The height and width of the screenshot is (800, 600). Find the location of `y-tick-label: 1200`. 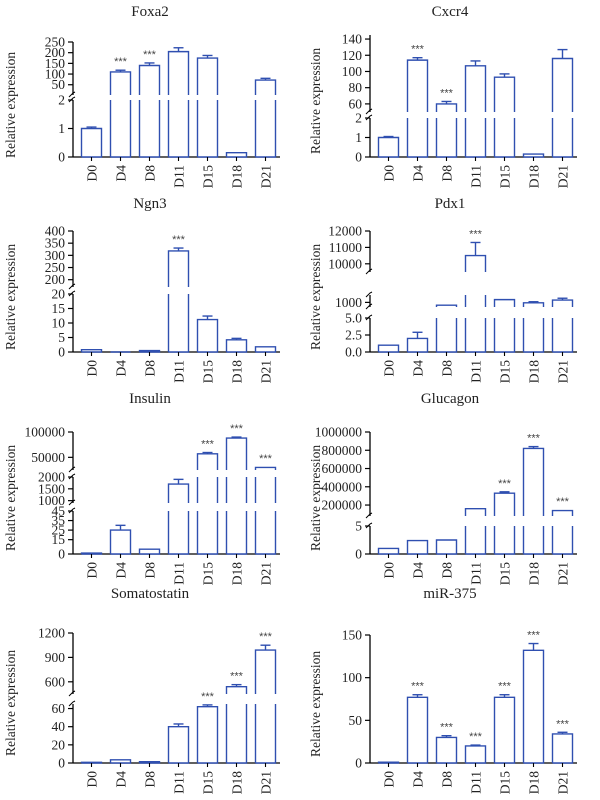

y-tick-label: 1200 is located at coordinates (51, 633).